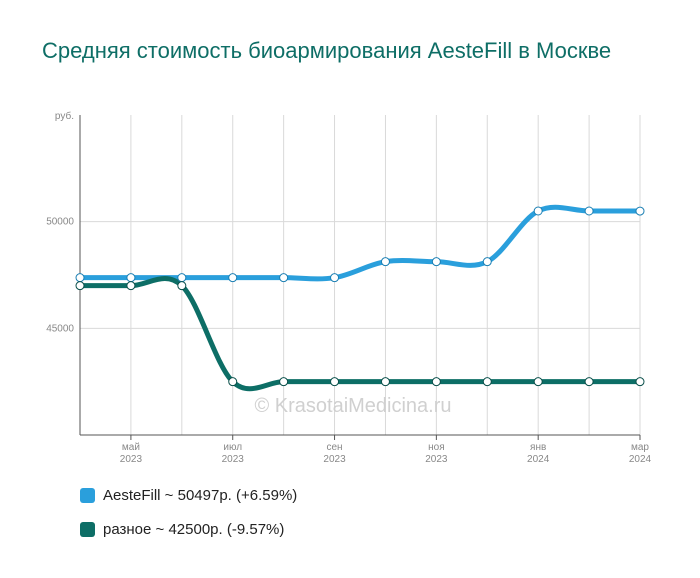 This screenshot has width=700, height=578. Describe the element at coordinates (334, 447) in the screenshot. I see `x-tick-label: сен` at that location.